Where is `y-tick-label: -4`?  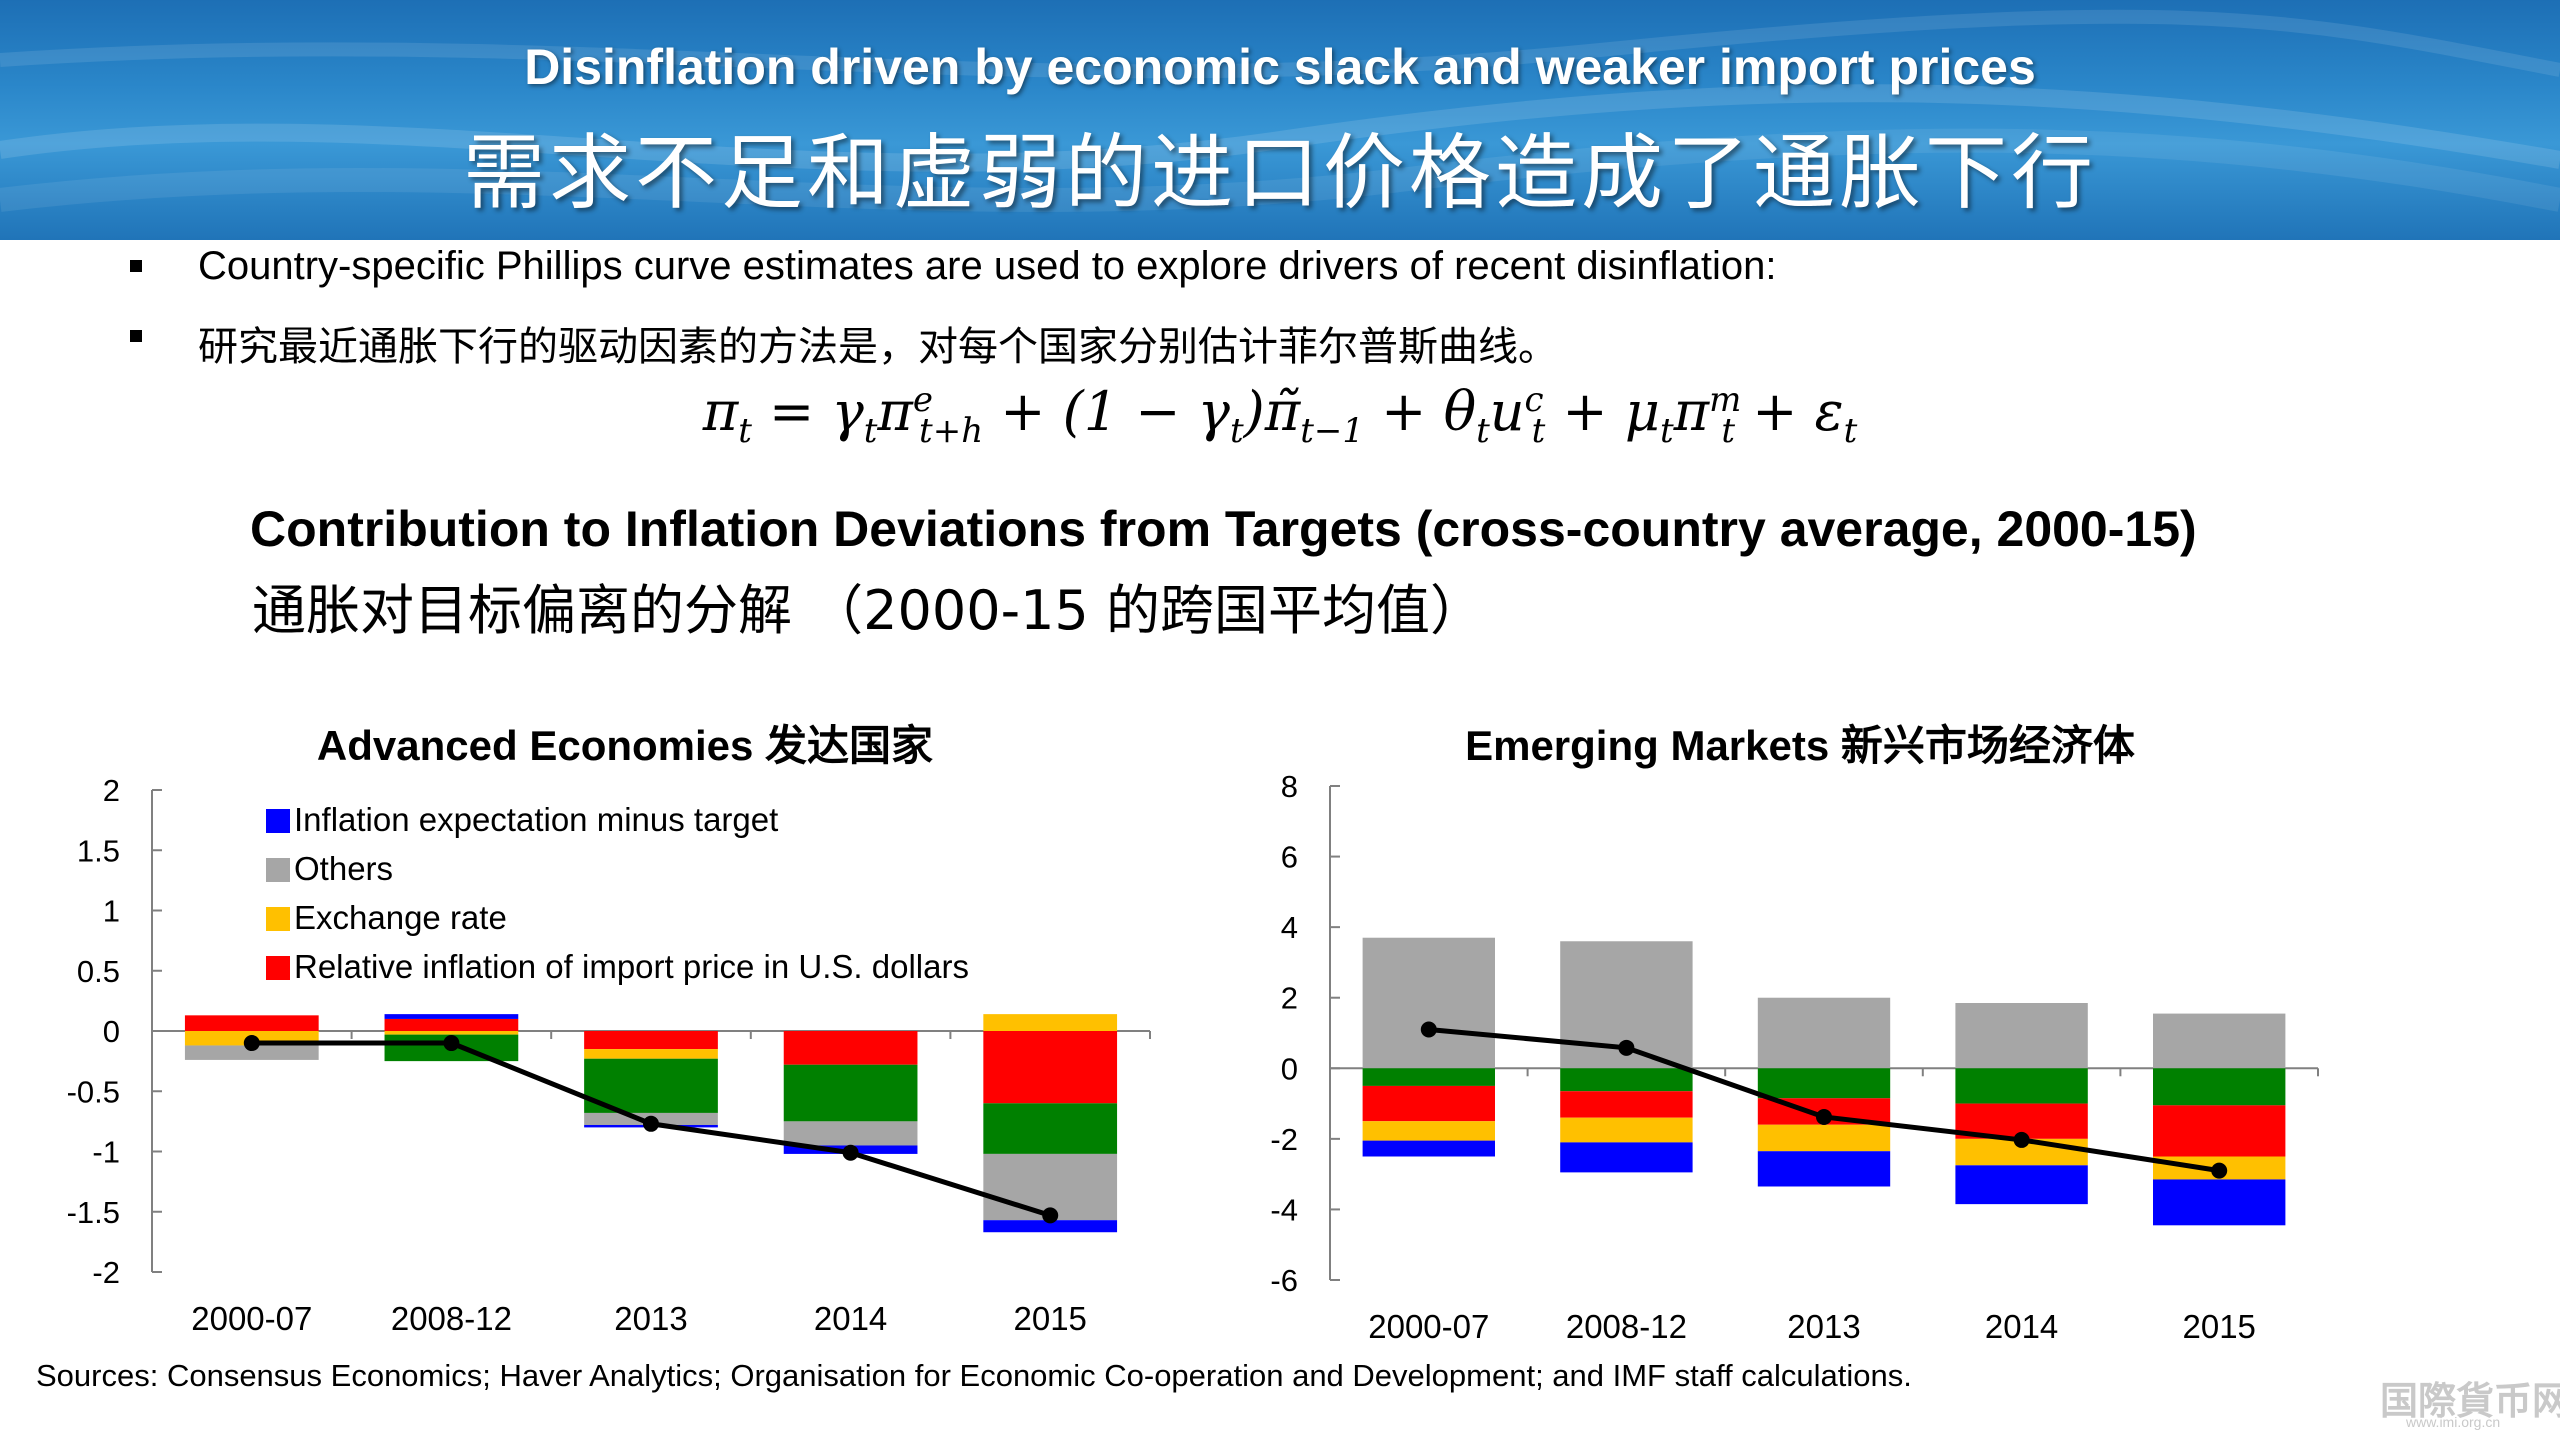
y-tick-label: -4 is located at coordinates (1284, 1209).